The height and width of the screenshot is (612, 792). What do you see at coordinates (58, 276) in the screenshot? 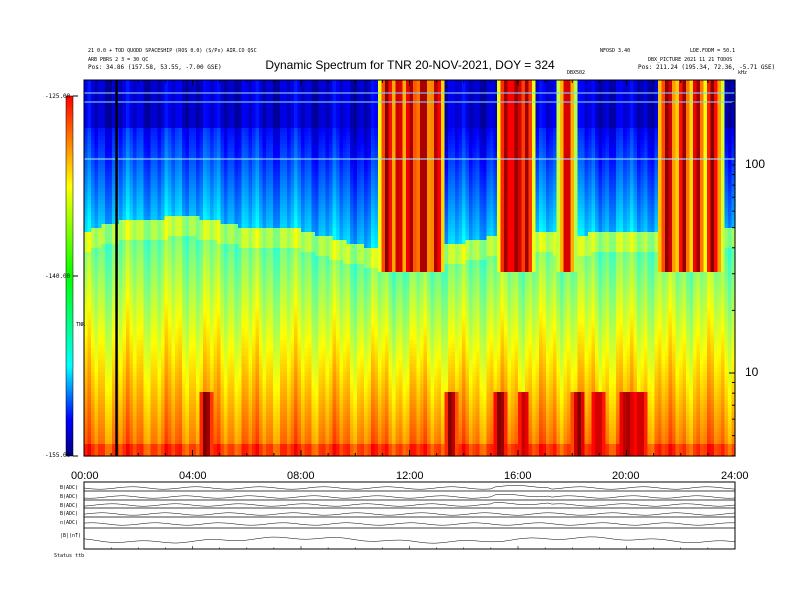
I see `colorbar-tick-mid: -140.00` at bounding box center [58, 276].